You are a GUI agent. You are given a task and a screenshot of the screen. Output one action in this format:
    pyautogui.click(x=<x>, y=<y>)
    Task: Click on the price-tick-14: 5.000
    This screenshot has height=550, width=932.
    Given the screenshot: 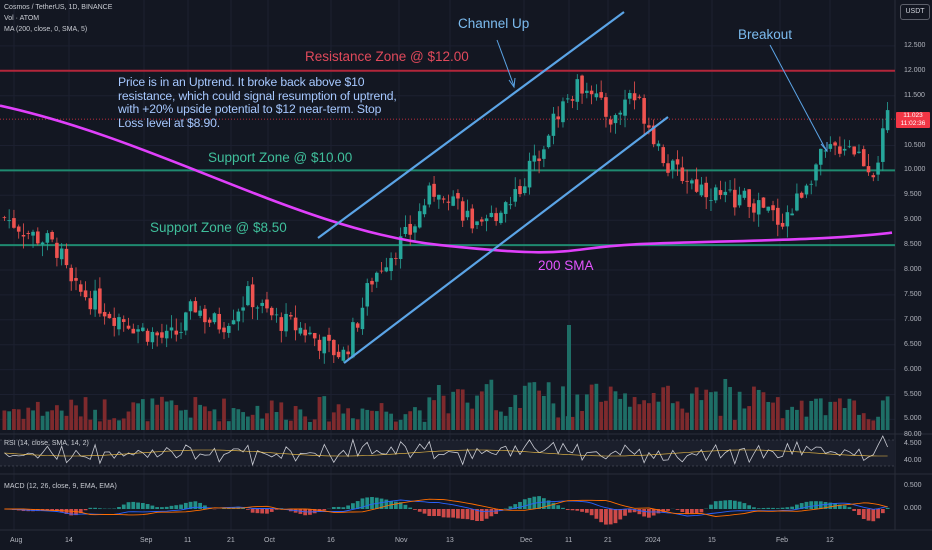 What is the action you would take?
    pyautogui.click(x=913, y=419)
    